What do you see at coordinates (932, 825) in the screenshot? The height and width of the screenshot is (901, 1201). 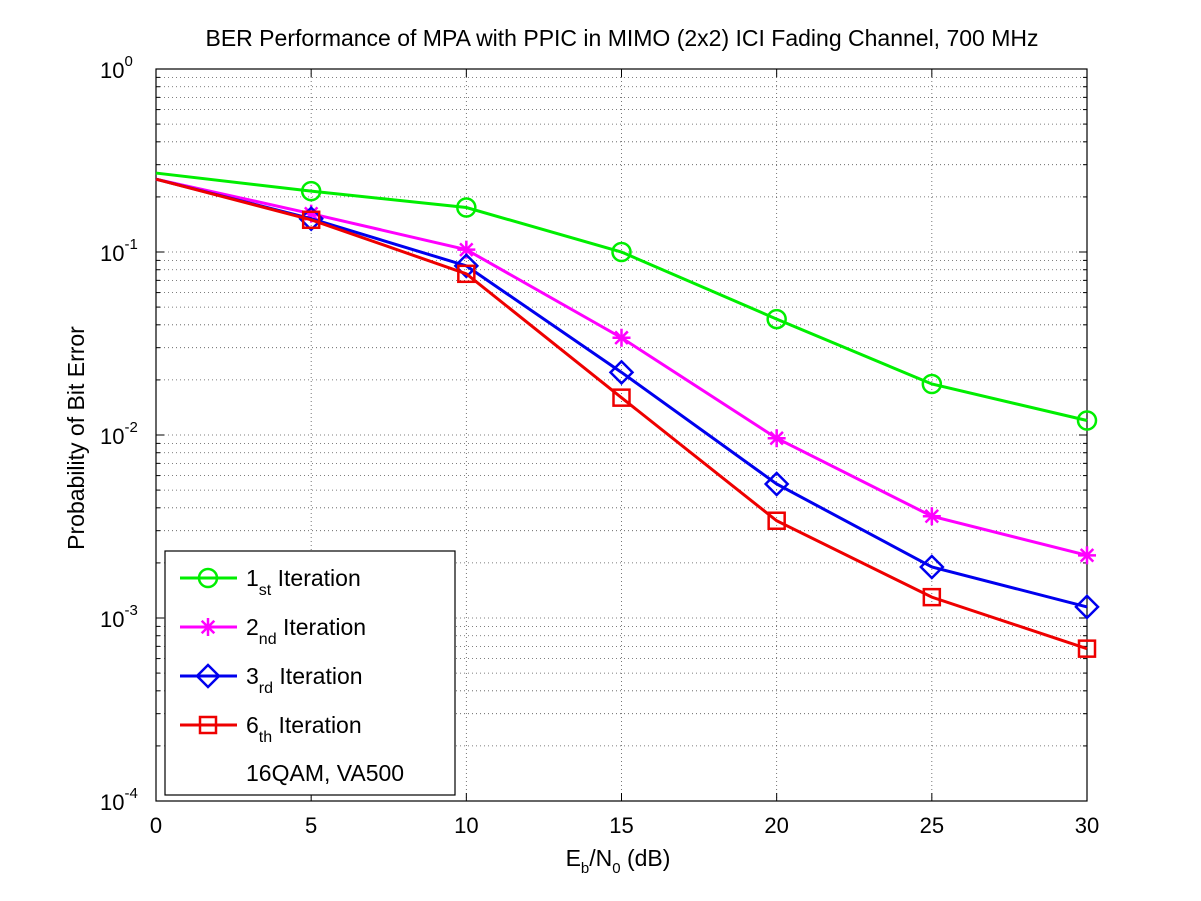 I see `x-tick-label: 25` at bounding box center [932, 825].